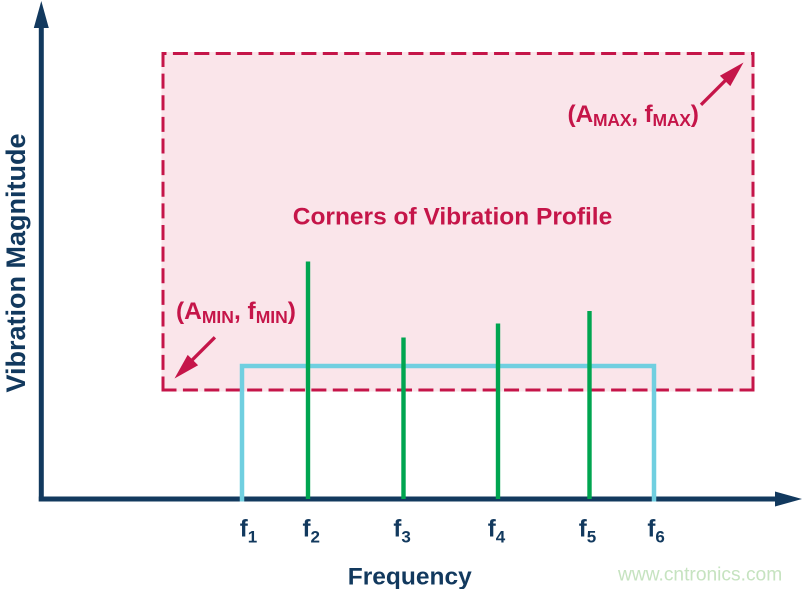  Describe the element at coordinates (655, 531) in the screenshot. I see `svg-text: f6` at that location.